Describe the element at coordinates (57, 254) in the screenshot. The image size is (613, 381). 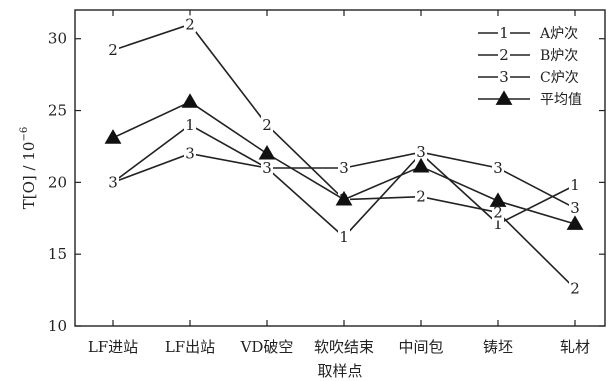
I see `y-tick-label: 15` at that location.